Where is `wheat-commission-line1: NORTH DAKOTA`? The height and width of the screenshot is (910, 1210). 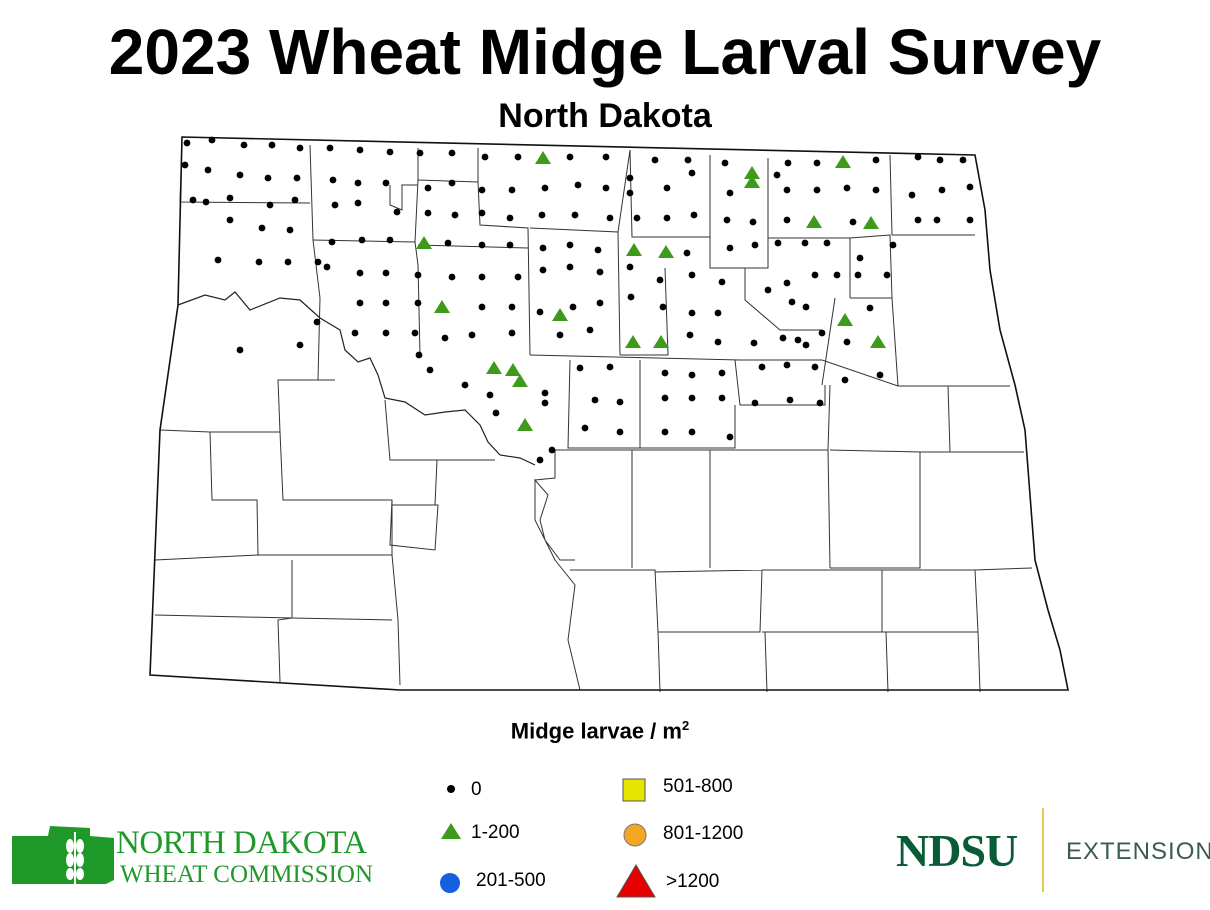 wheat-commission-line1: NORTH DAKOTA is located at coordinates (241, 843).